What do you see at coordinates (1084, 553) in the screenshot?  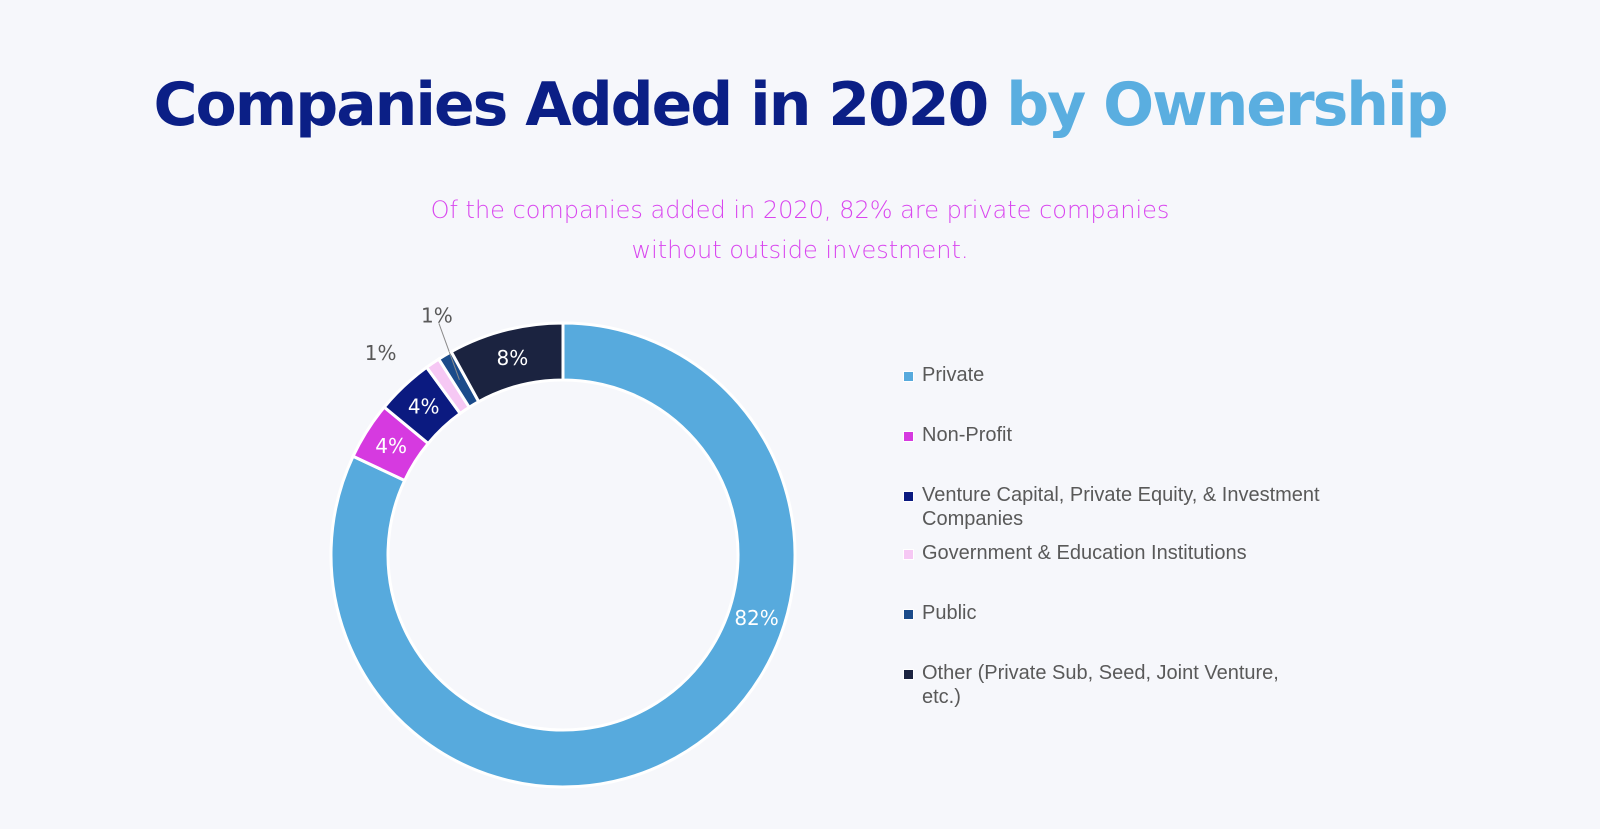 I see `legend-label: Government & Education Institutions` at bounding box center [1084, 553].